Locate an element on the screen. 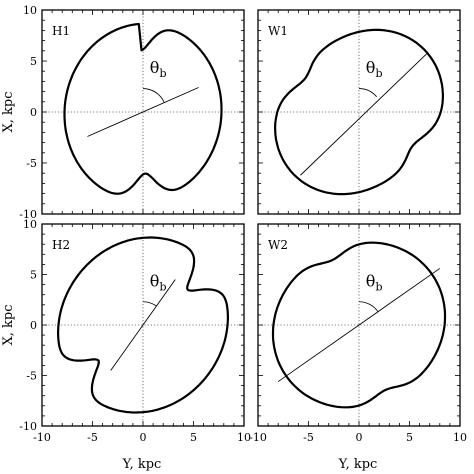  panel-label: H1 is located at coordinates (61, 31).